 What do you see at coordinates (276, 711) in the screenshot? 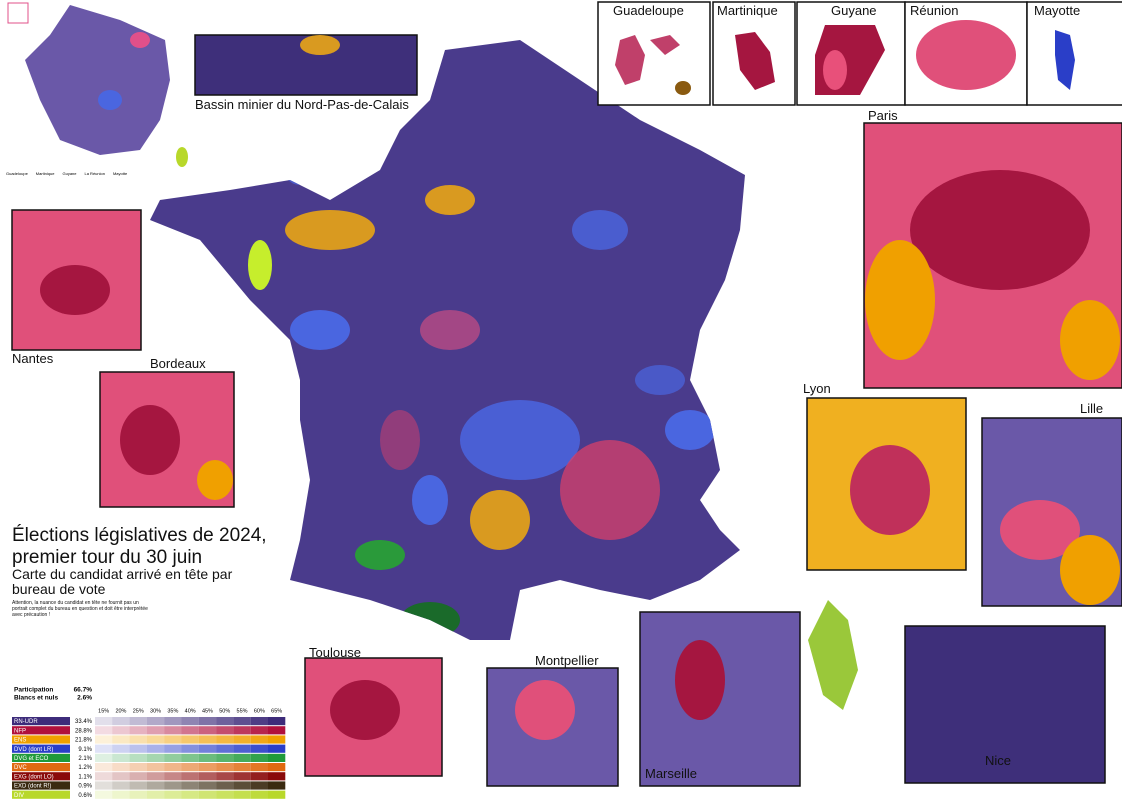
I see `scale-label: 65%` at bounding box center [276, 711].